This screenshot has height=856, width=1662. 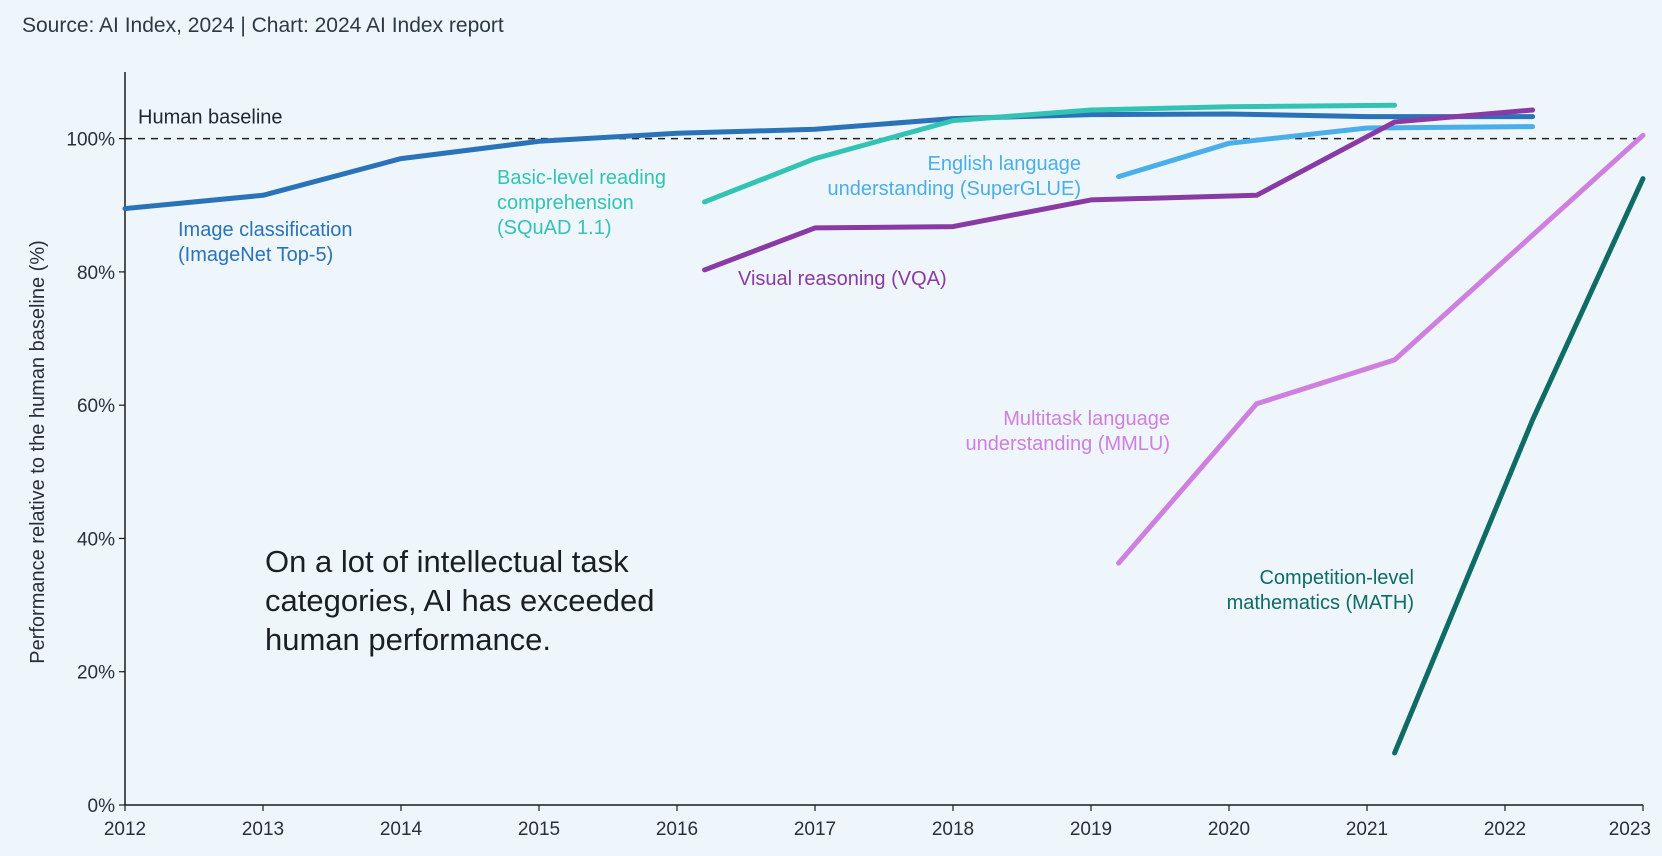 What do you see at coordinates (447, 561) in the screenshot?
I see `headline-line-1: On a lot of intellectual task` at bounding box center [447, 561].